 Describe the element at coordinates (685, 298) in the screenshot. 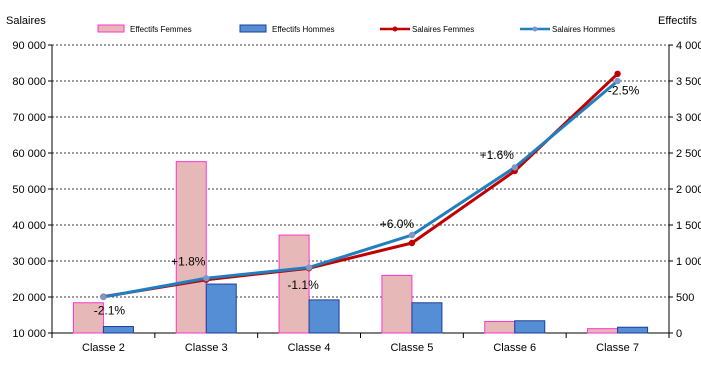

I see `y-right-tick-label: 500` at that location.